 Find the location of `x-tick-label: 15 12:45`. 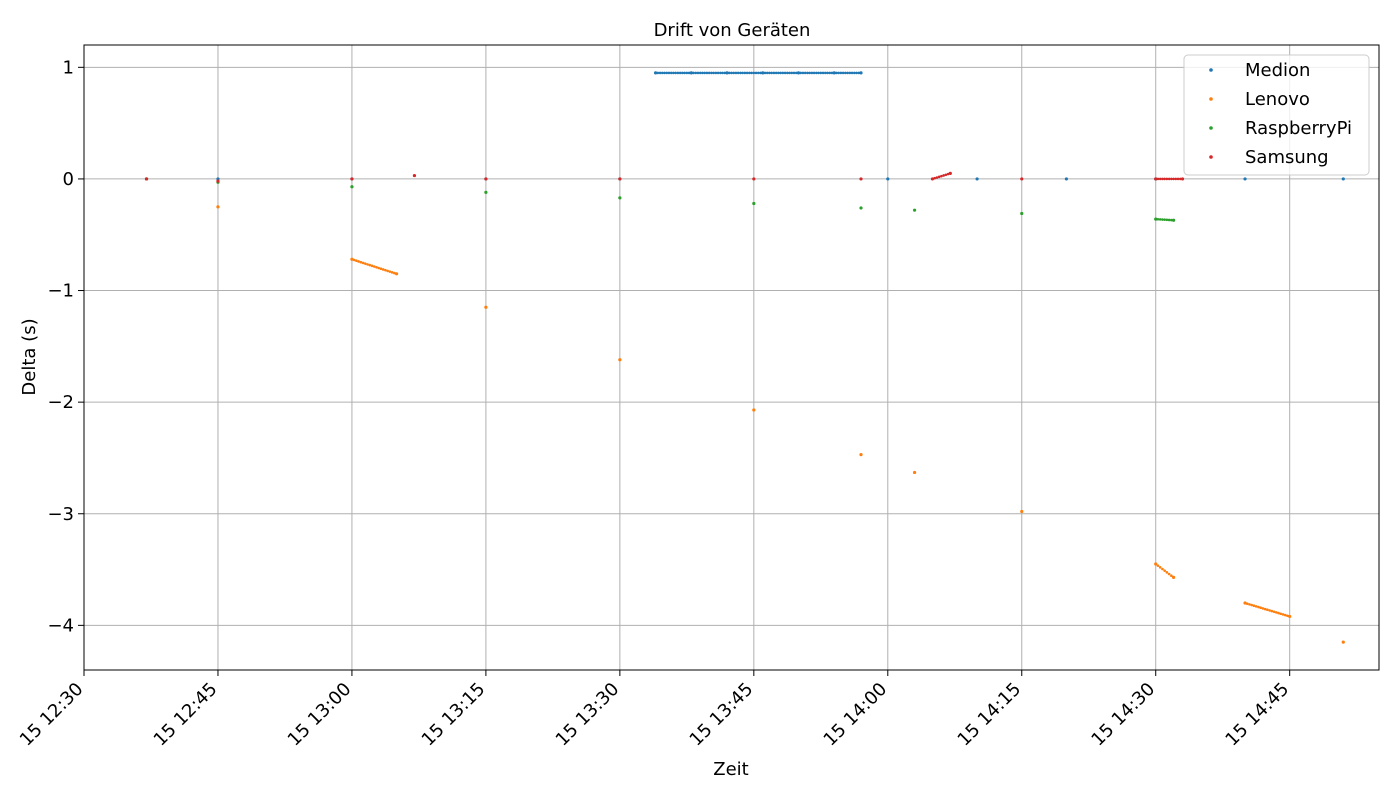

x-tick-label: 15 12:45 is located at coordinates (186, 715).